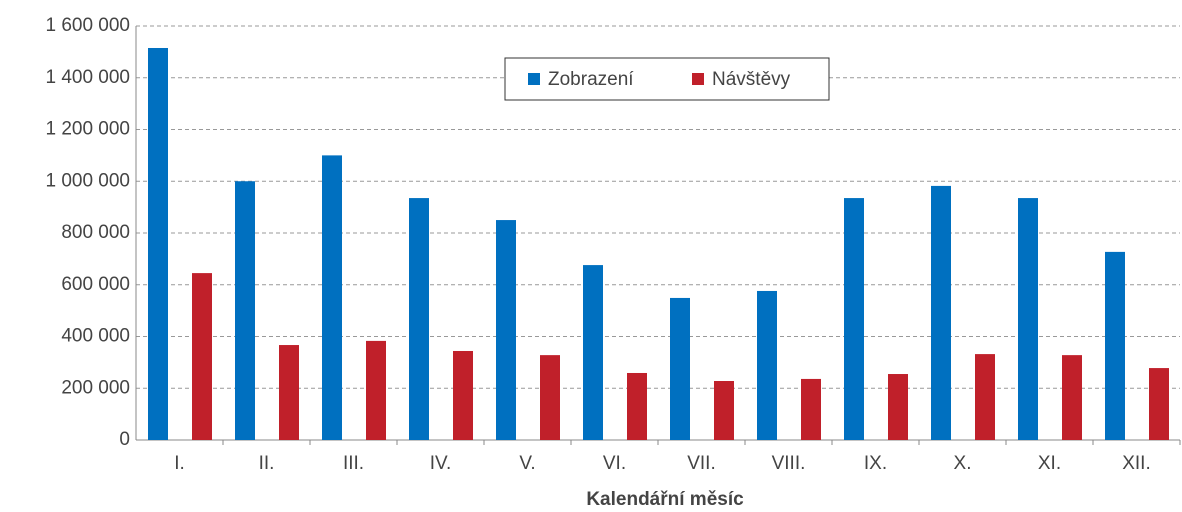 The image size is (1182, 512). I want to click on y-tick-label: 800 000, so click(95, 232).